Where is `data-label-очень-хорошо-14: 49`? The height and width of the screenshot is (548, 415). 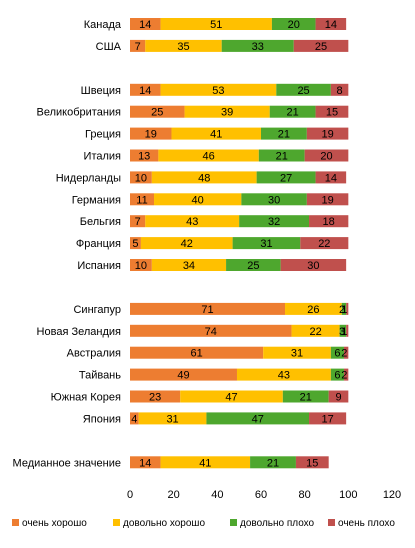
data-label-очень-хорошо-14: 49 is located at coordinates (183, 376).